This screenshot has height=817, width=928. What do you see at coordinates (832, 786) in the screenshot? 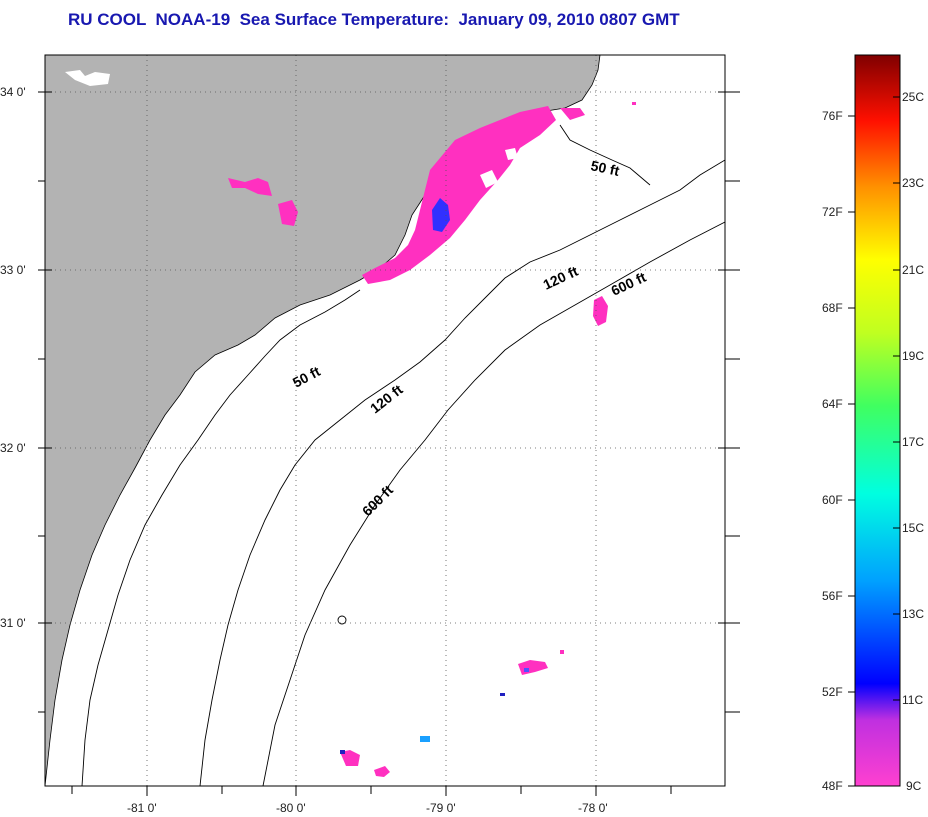
I see `colorbar-f-label: 48F` at bounding box center [832, 786].